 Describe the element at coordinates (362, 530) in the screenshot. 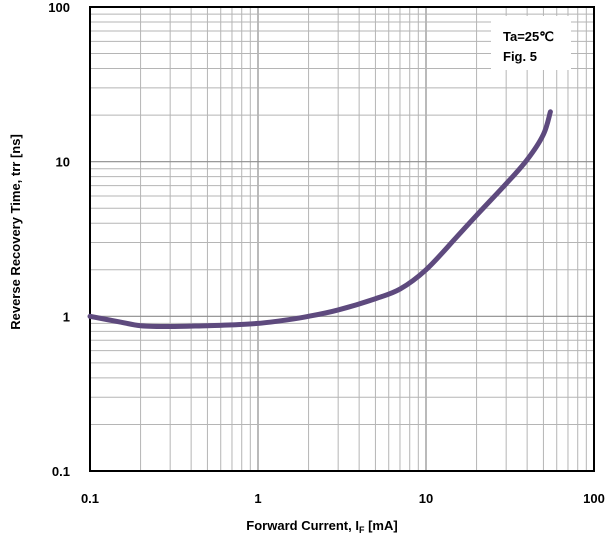

I see `x-axis-title-subscript: F` at that location.